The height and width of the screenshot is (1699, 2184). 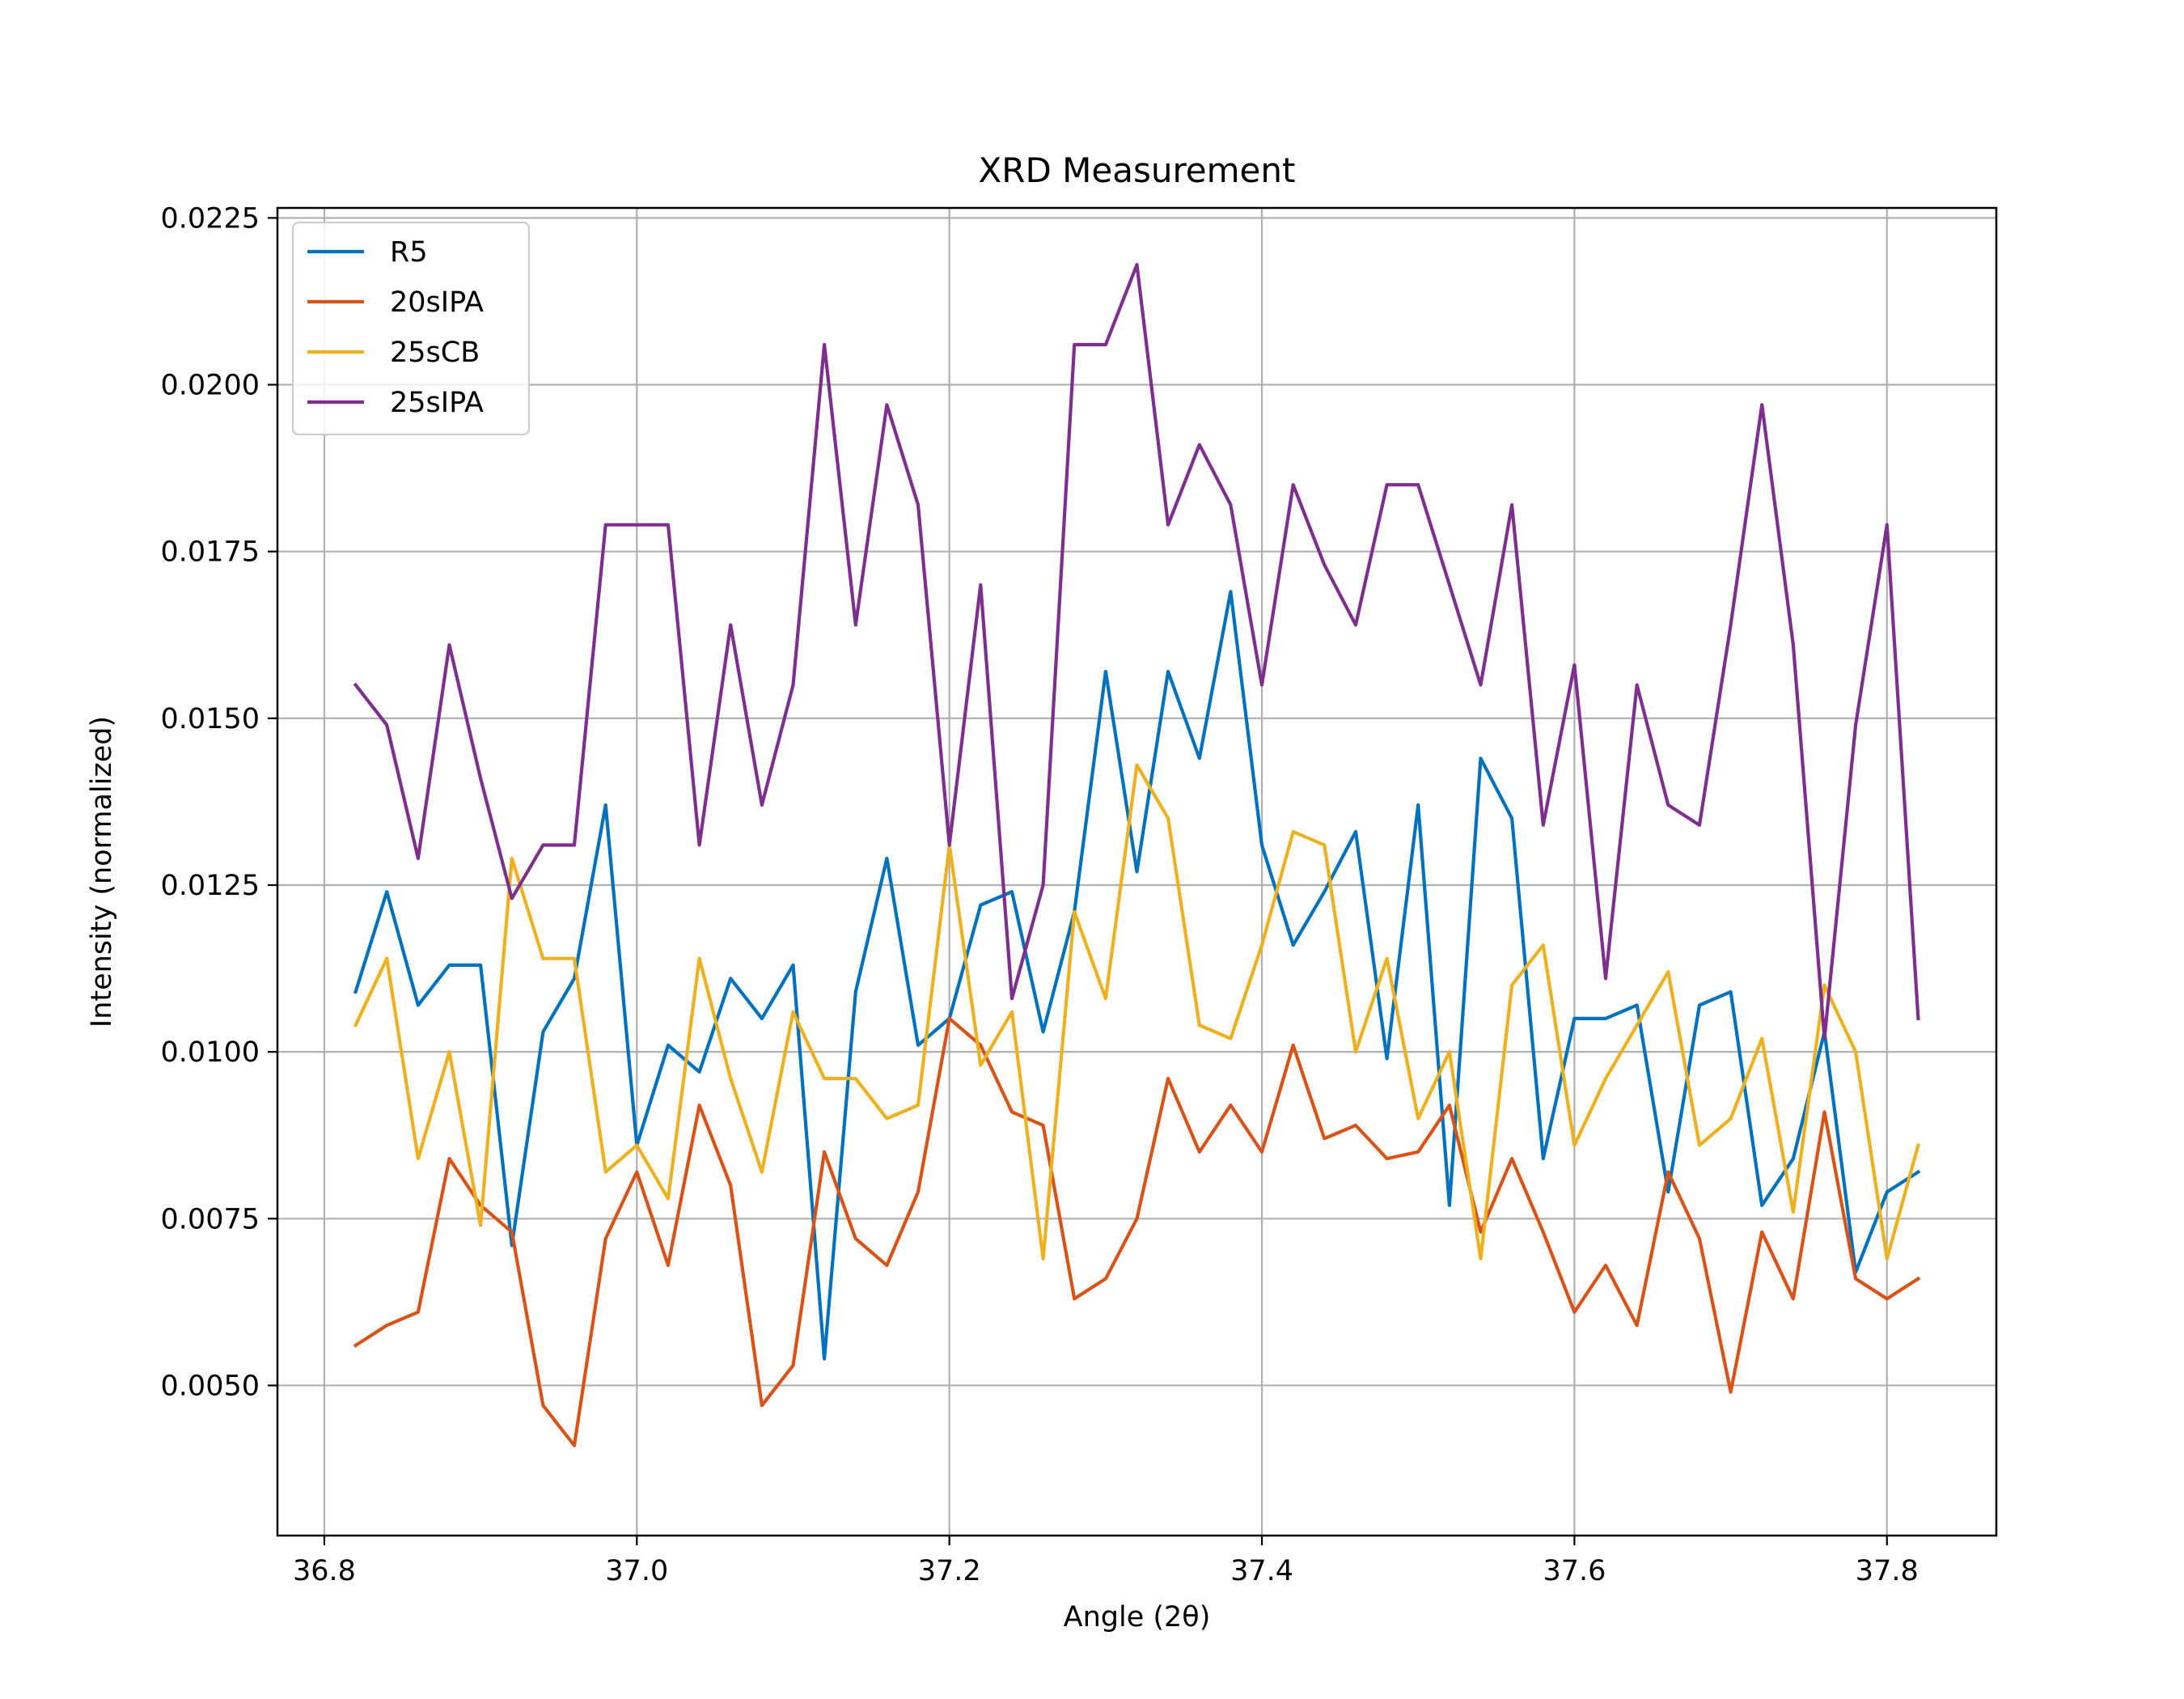 I want to click on x-tick-label: 37.6, so click(x=1574, y=1571).